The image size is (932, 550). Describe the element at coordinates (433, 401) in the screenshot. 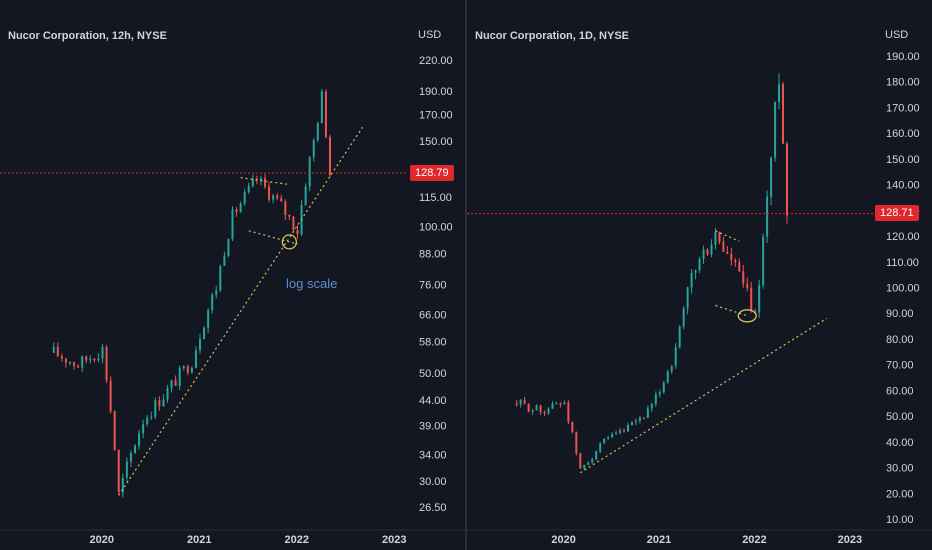

I see `y-tick-label: 44.00` at that location.